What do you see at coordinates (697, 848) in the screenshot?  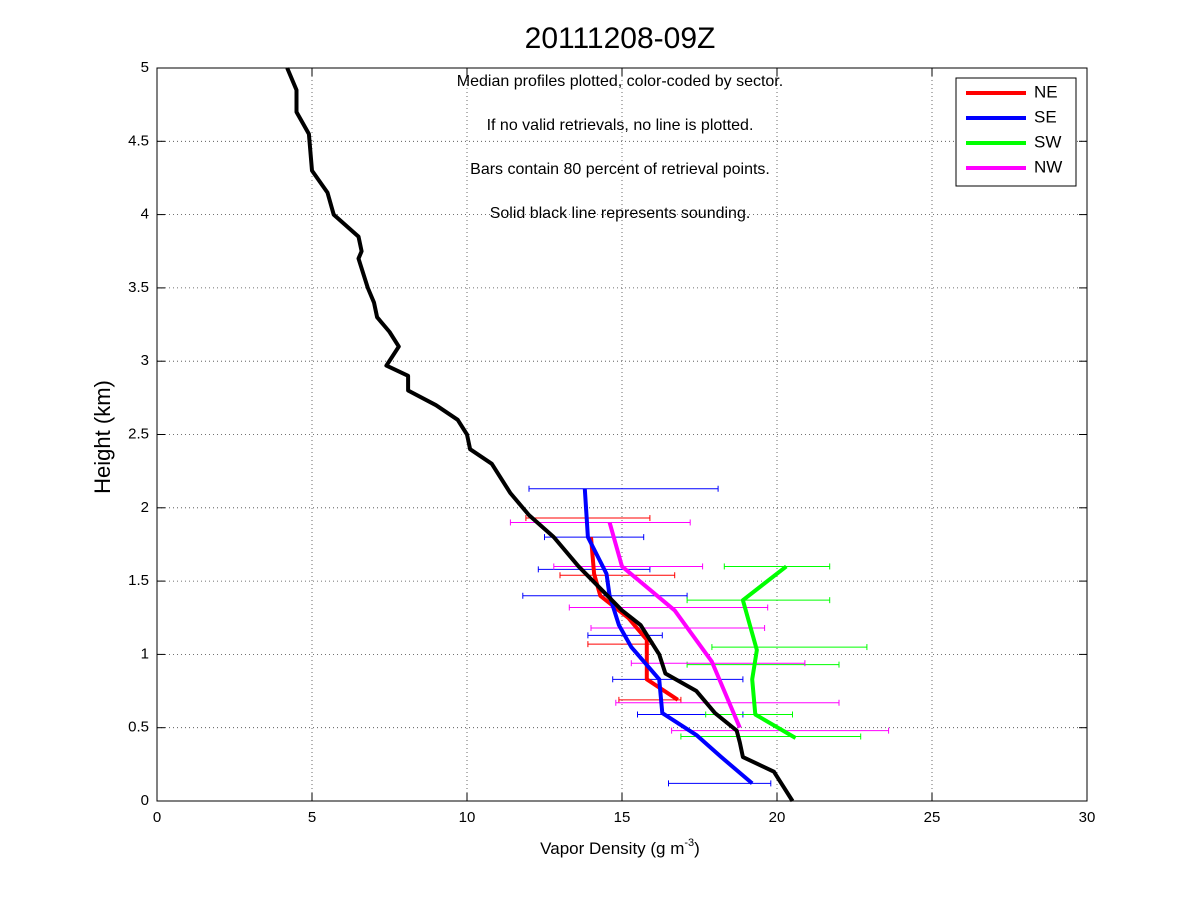 I see `x-axis-label-end: )` at bounding box center [697, 848].